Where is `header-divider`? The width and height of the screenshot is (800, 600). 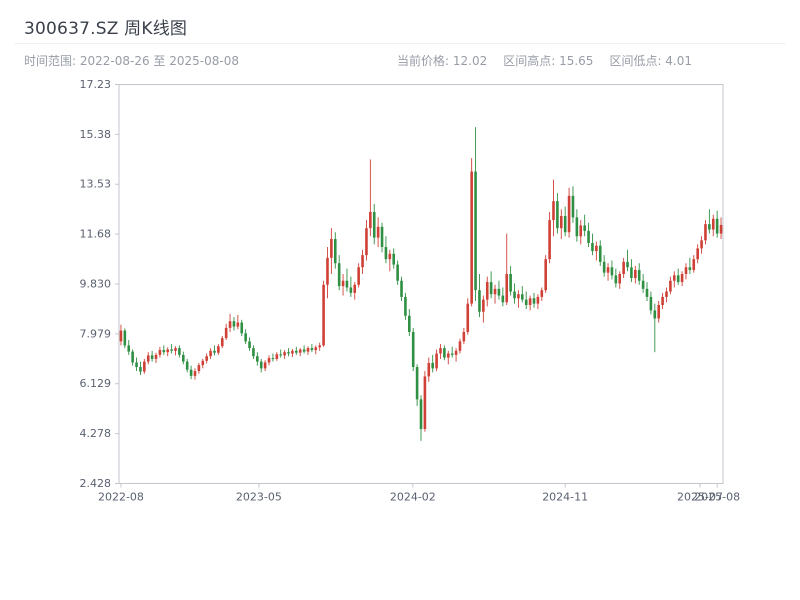
header-divider is located at coordinates (400, 43).